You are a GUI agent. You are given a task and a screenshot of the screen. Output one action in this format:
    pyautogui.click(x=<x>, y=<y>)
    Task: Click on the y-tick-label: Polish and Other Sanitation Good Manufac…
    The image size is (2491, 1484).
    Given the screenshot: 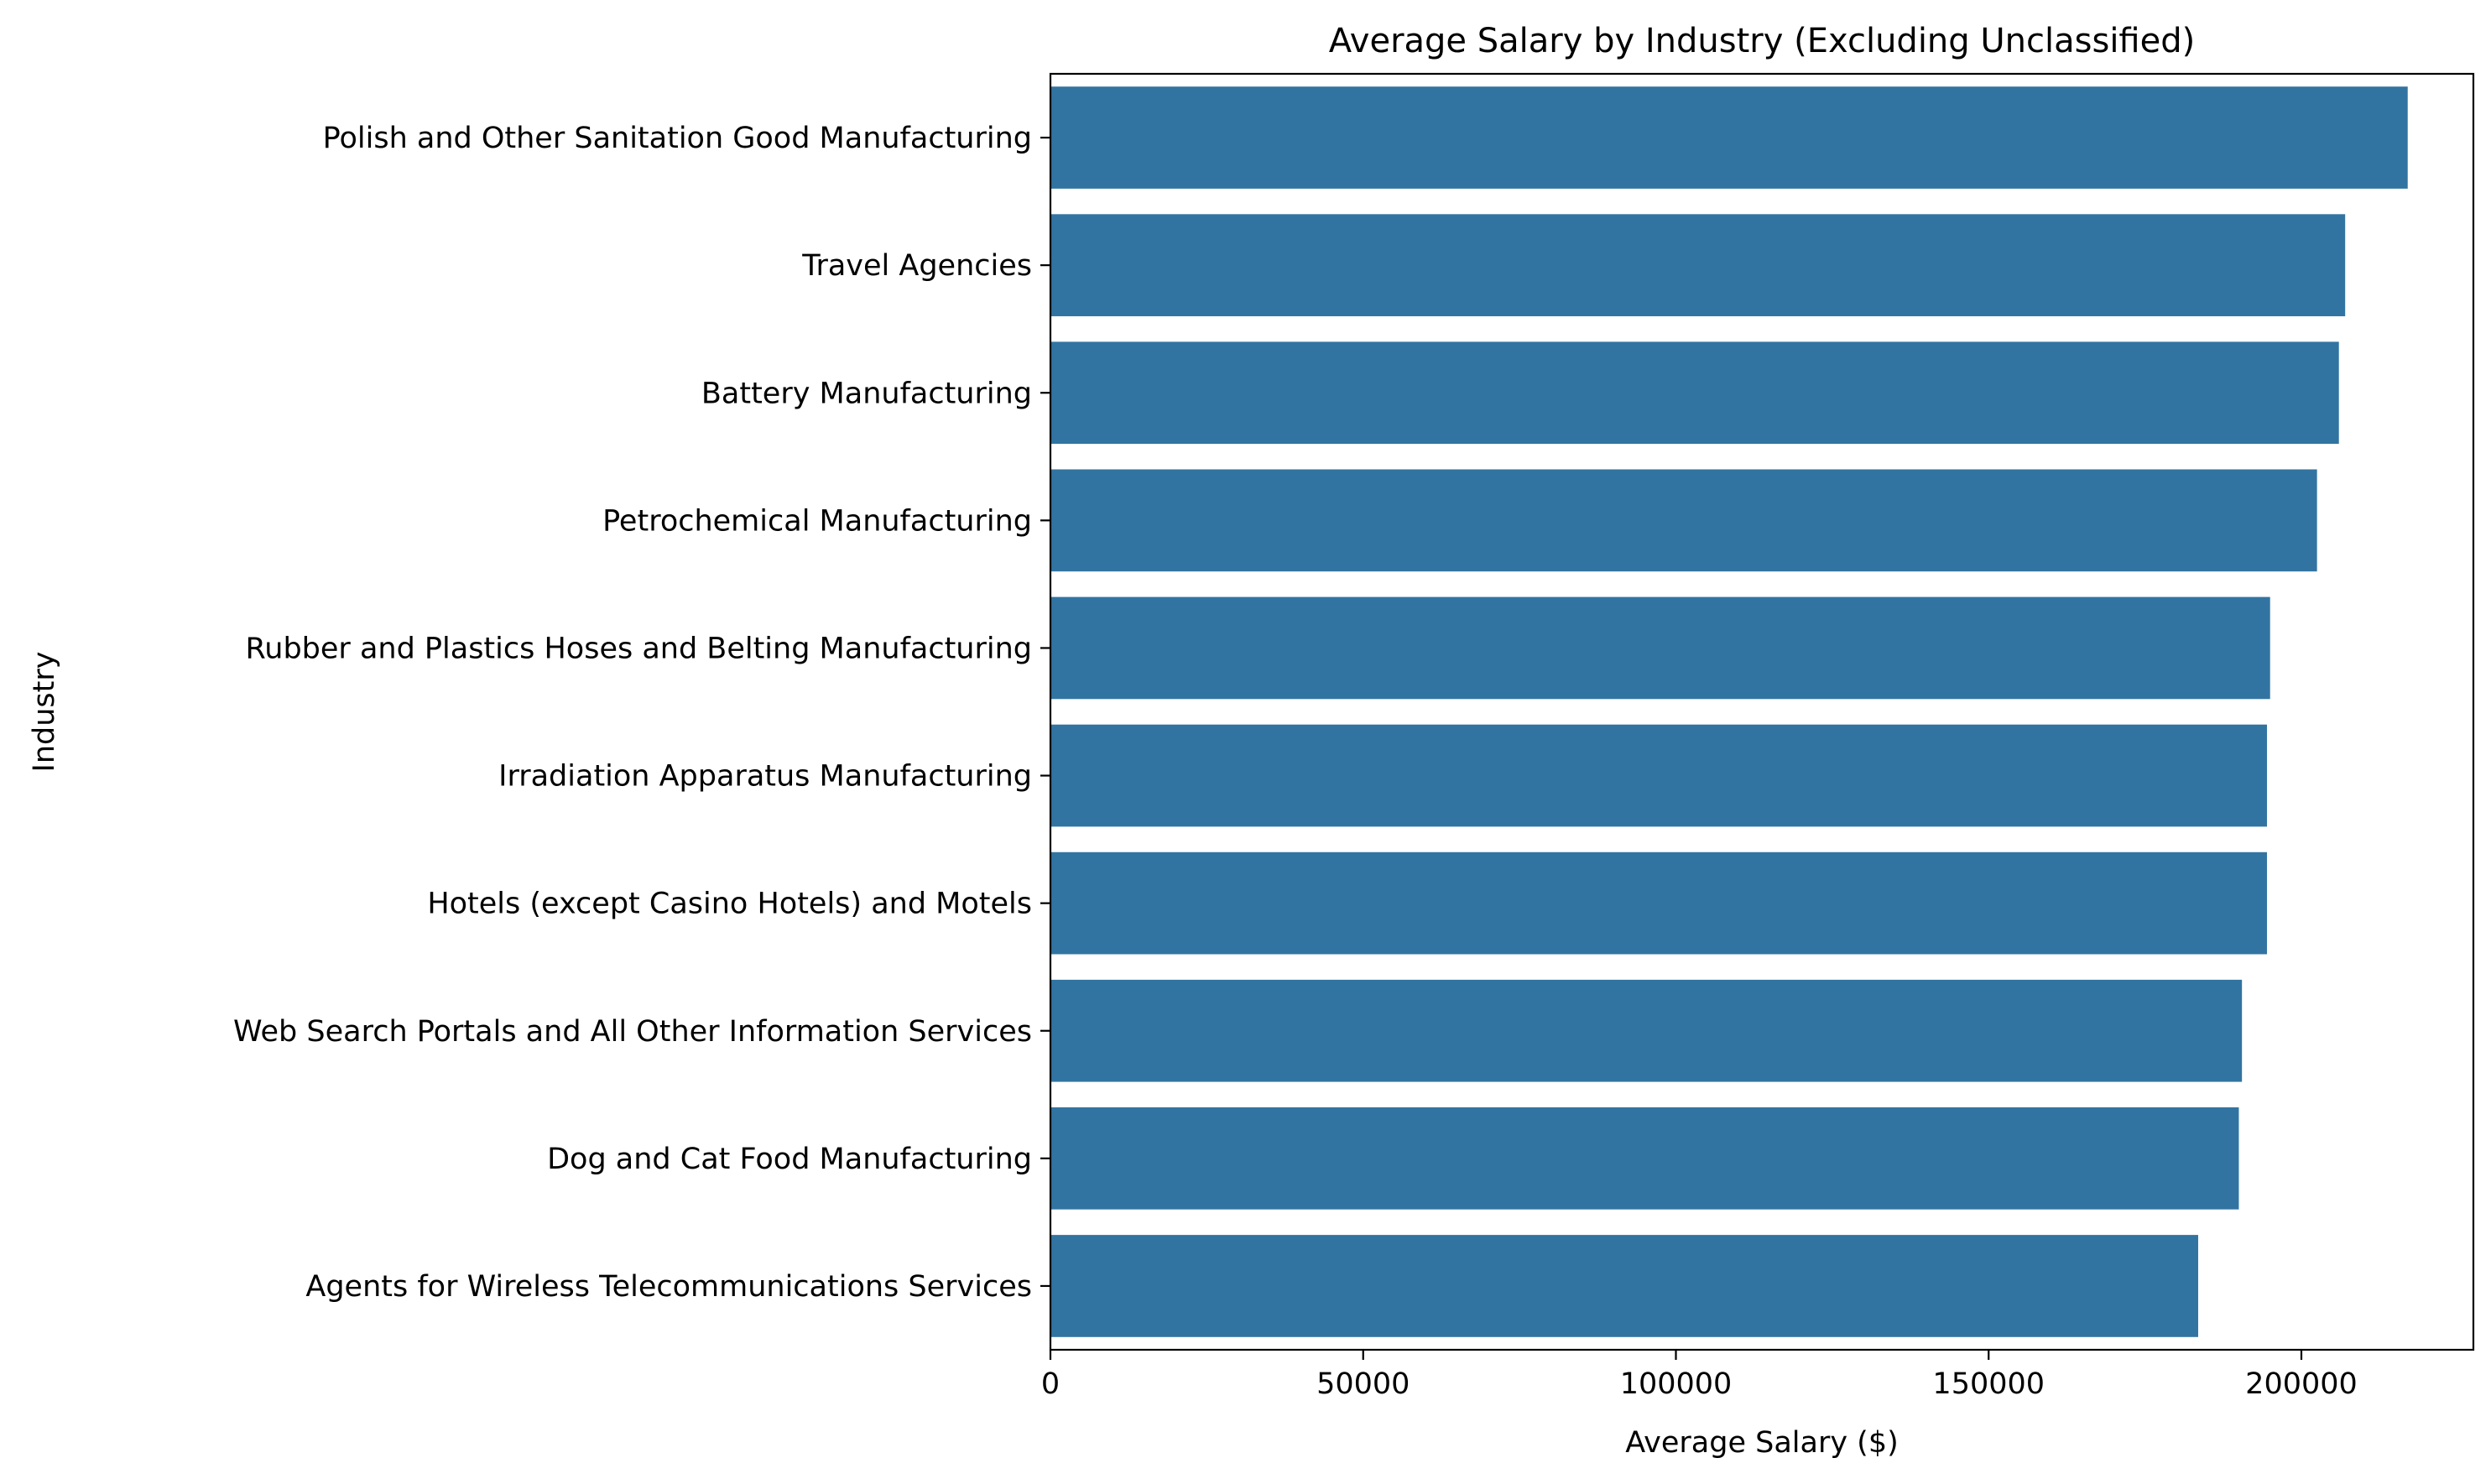 What is the action you would take?
    pyautogui.click(x=677, y=138)
    